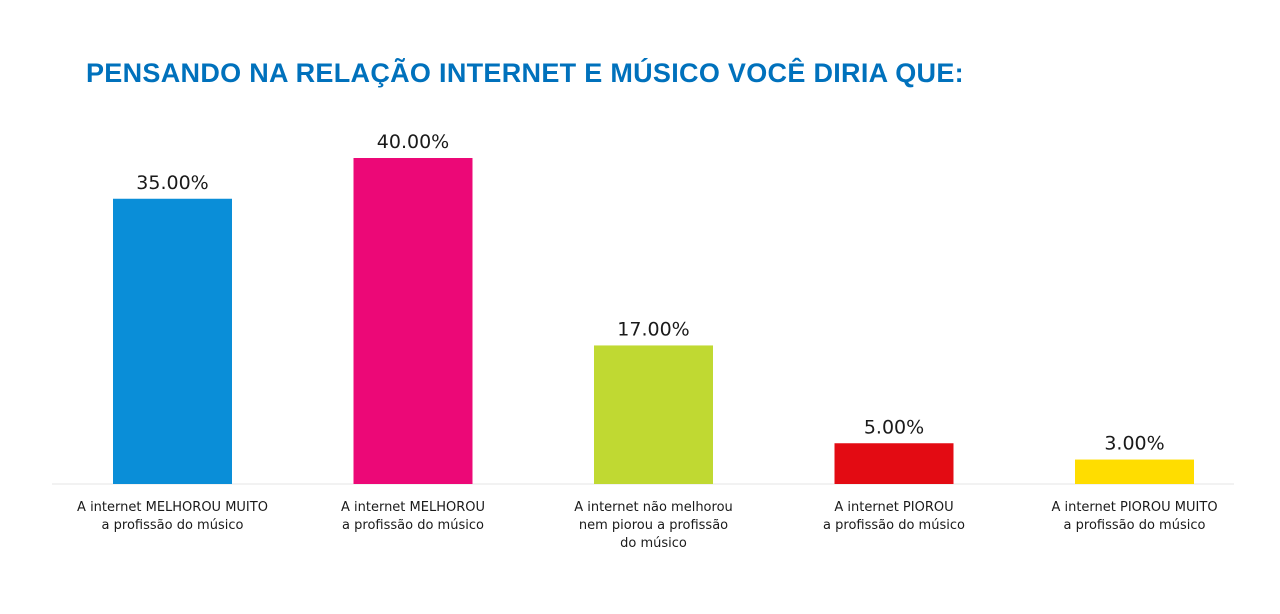  I want to click on category-label-3-line-1: A internet não melhorou, so click(653, 507).